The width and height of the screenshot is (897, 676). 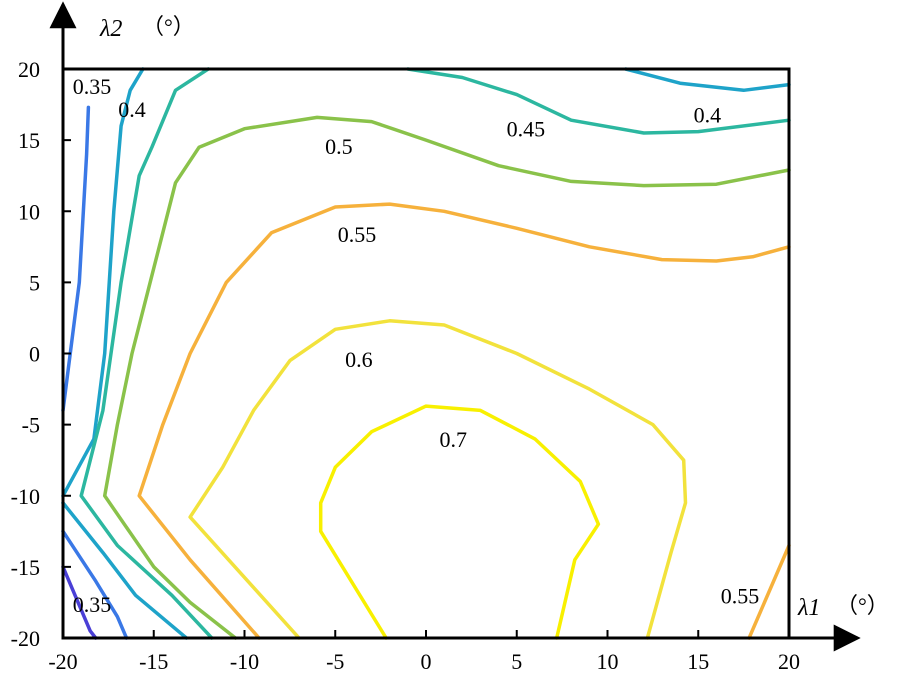 I want to click on x-tick-label: 5, so click(x=516, y=661).